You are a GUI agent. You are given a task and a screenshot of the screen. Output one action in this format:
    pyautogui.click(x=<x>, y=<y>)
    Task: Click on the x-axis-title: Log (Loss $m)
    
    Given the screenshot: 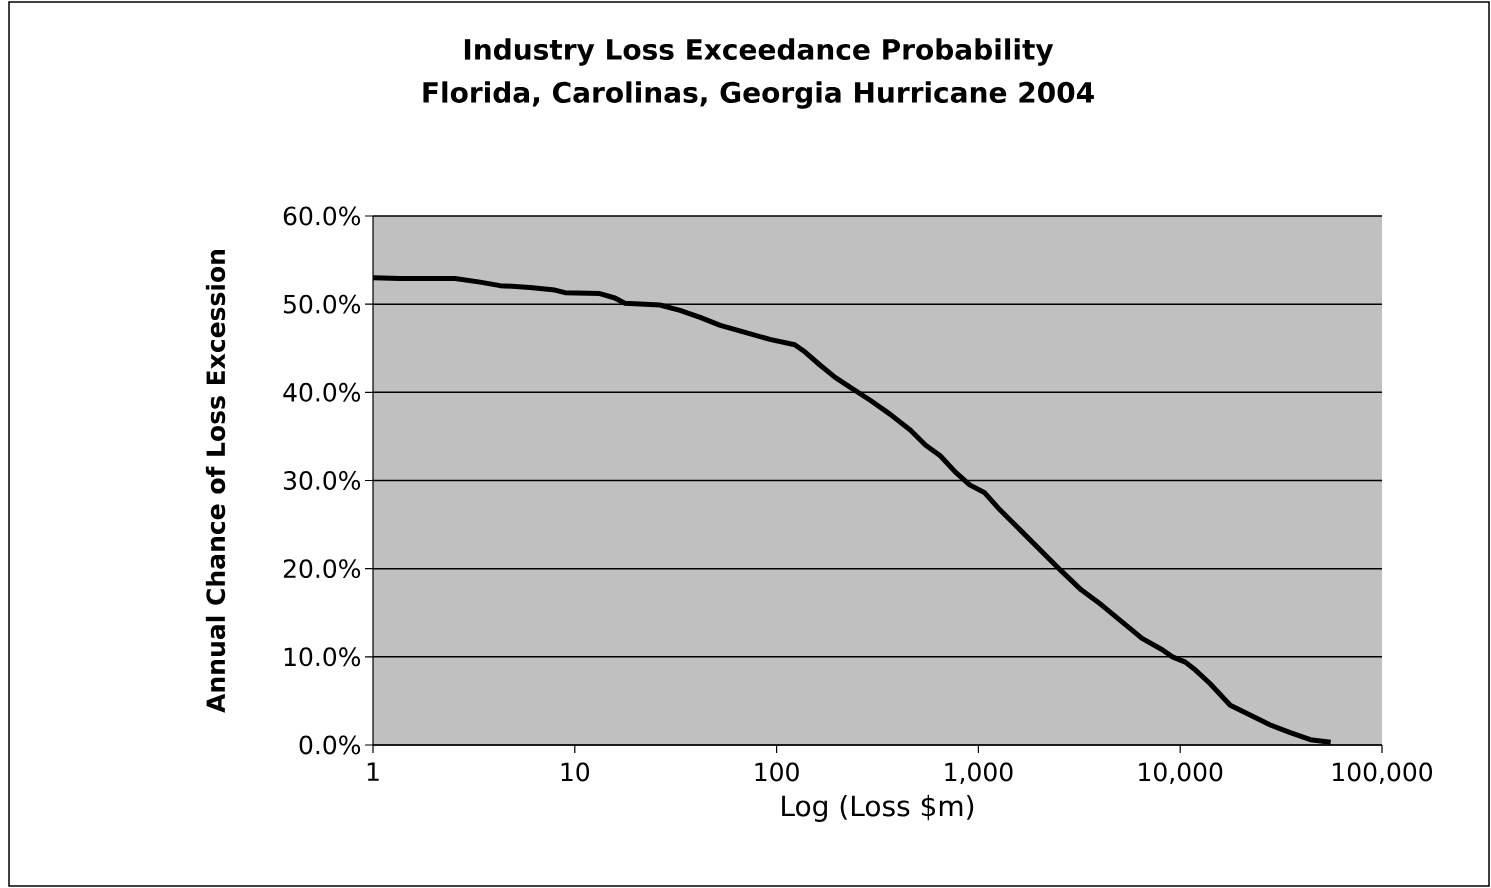 What is the action you would take?
    pyautogui.click(x=878, y=808)
    